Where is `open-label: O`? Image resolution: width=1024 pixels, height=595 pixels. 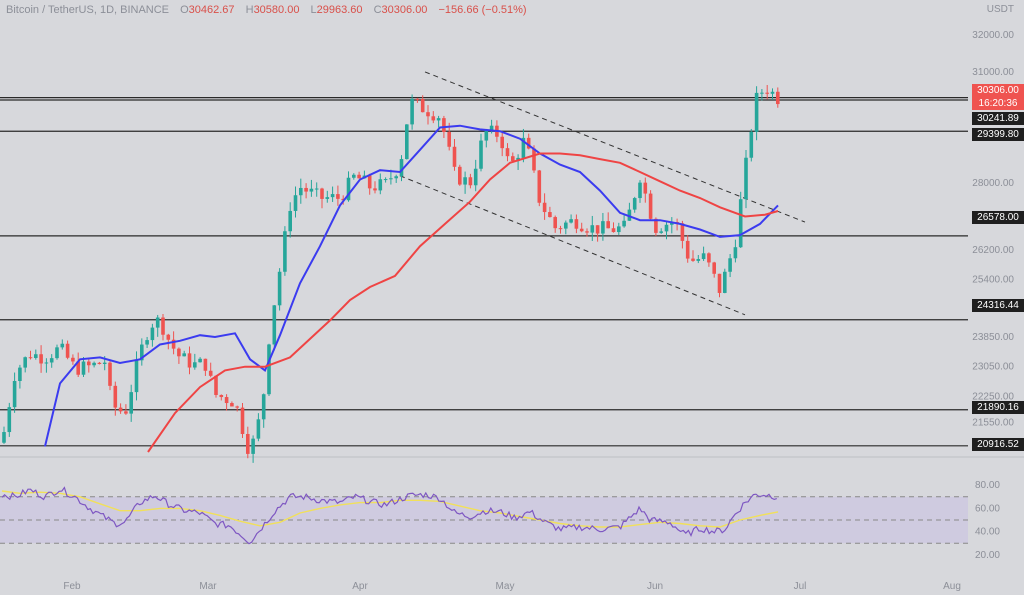 open-label: O is located at coordinates (184, 10).